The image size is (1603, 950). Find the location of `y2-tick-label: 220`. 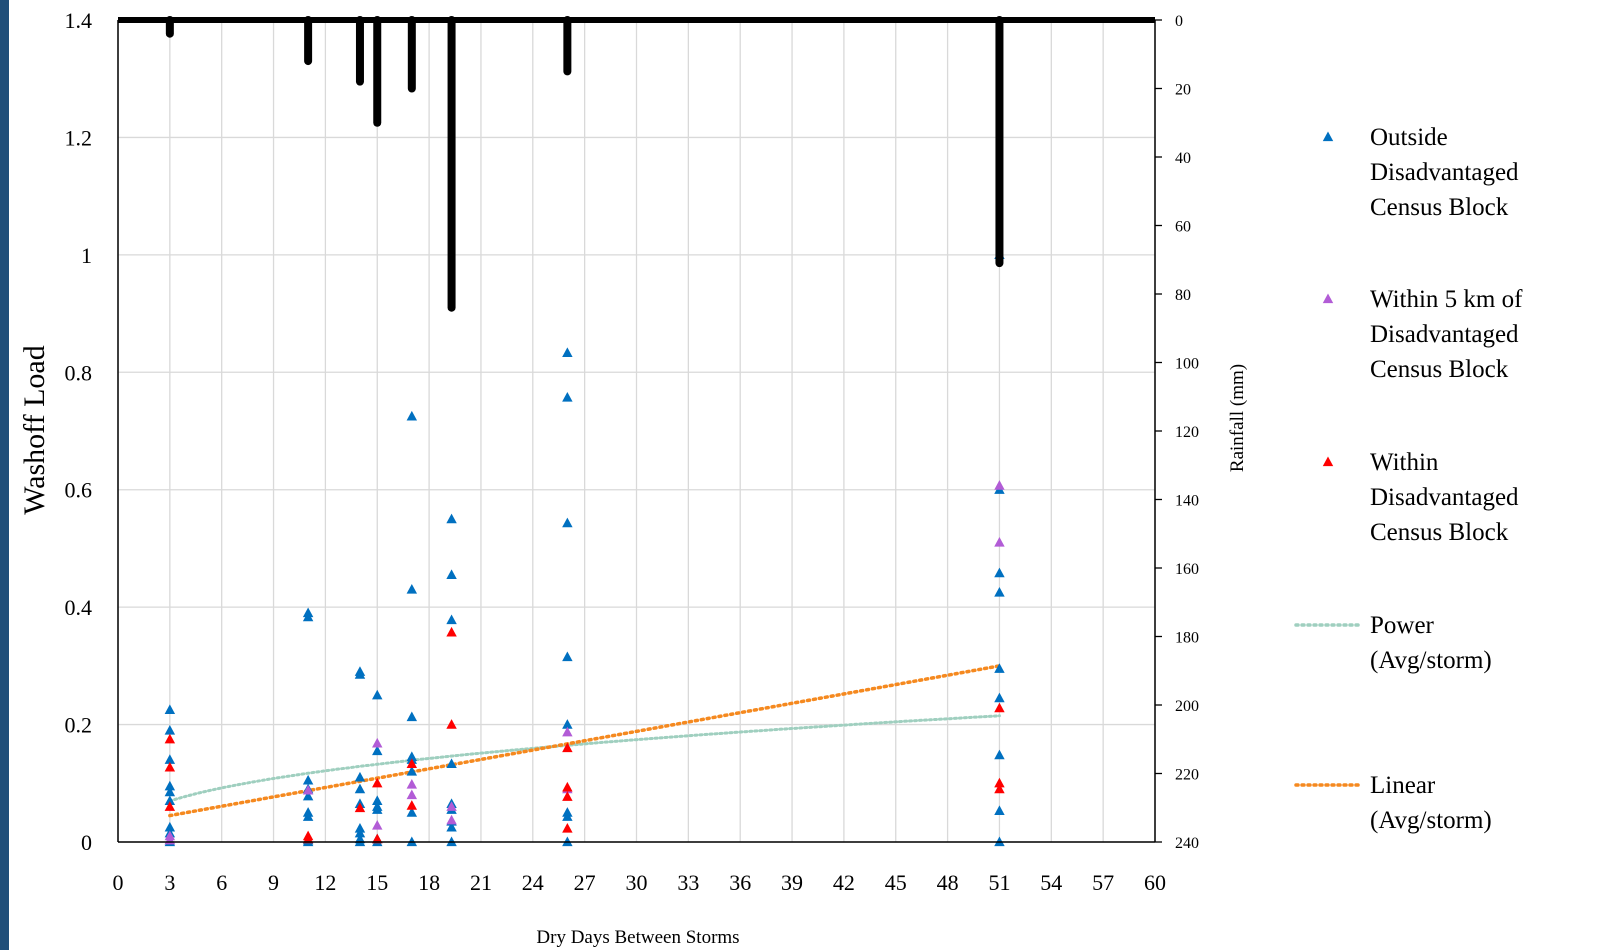

y2-tick-label: 220 is located at coordinates (1187, 775).